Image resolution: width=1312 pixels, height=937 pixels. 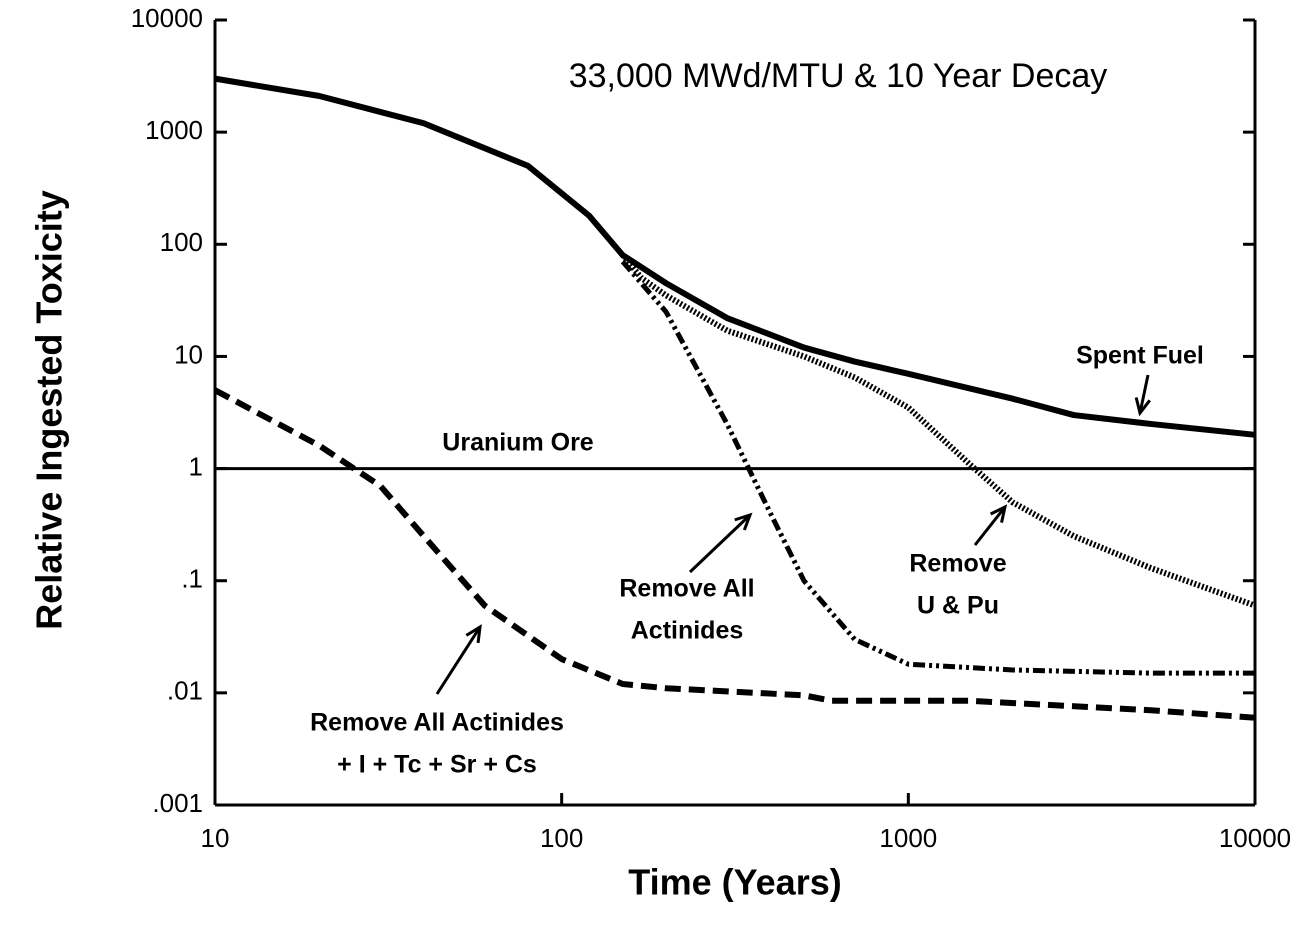 What do you see at coordinates (957, 564) in the screenshot?
I see `annotation: Remove` at bounding box center [957, 564].